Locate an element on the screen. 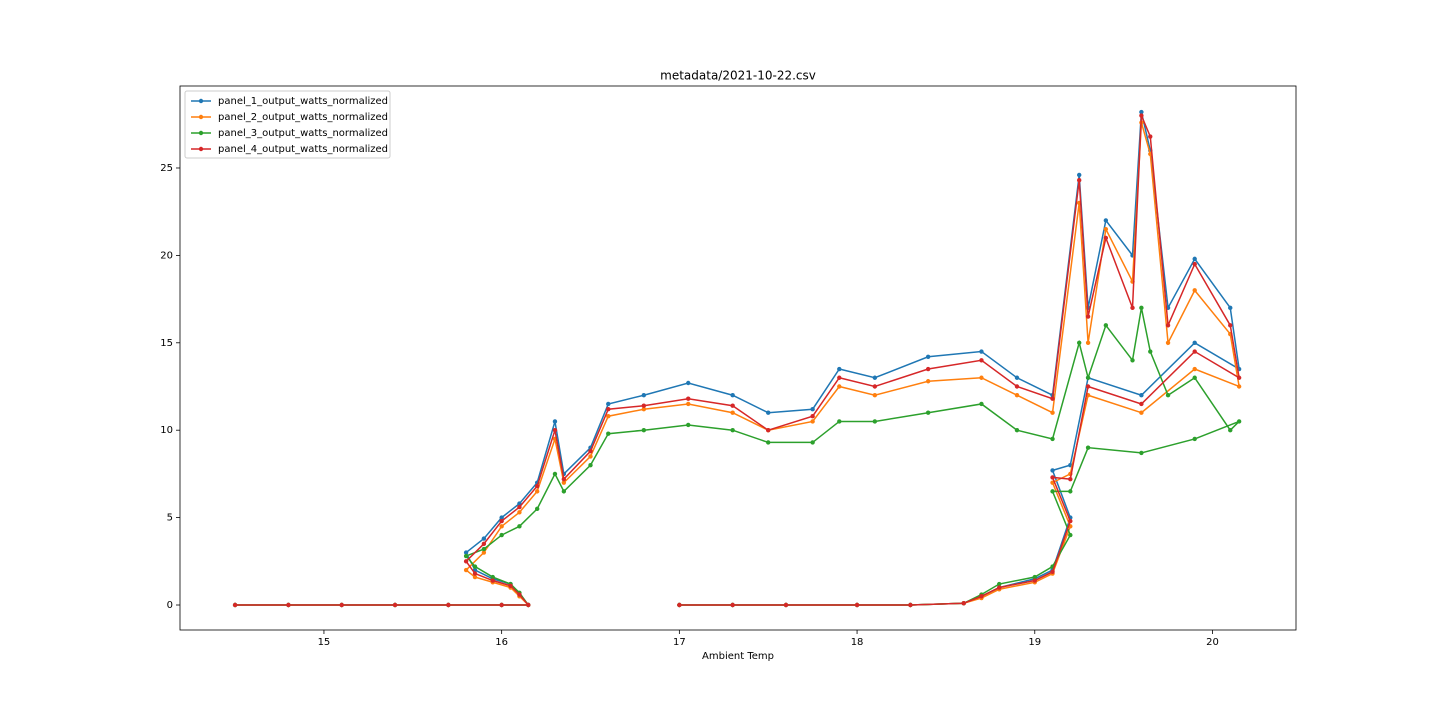 Image resolution: width=1440 pixels, height=724 pixels. x-tick-label: 19 is located at coordinates (1034, 642).